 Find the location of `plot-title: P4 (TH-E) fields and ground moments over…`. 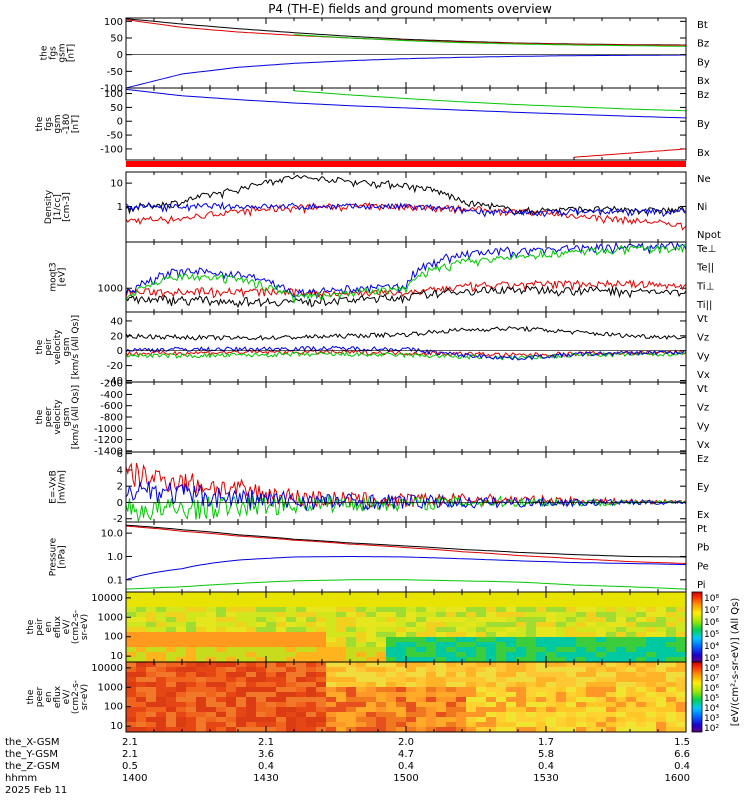

plot-title: P4 (TH-E) fields and ground moments over… is located at coordinates (410, 9).